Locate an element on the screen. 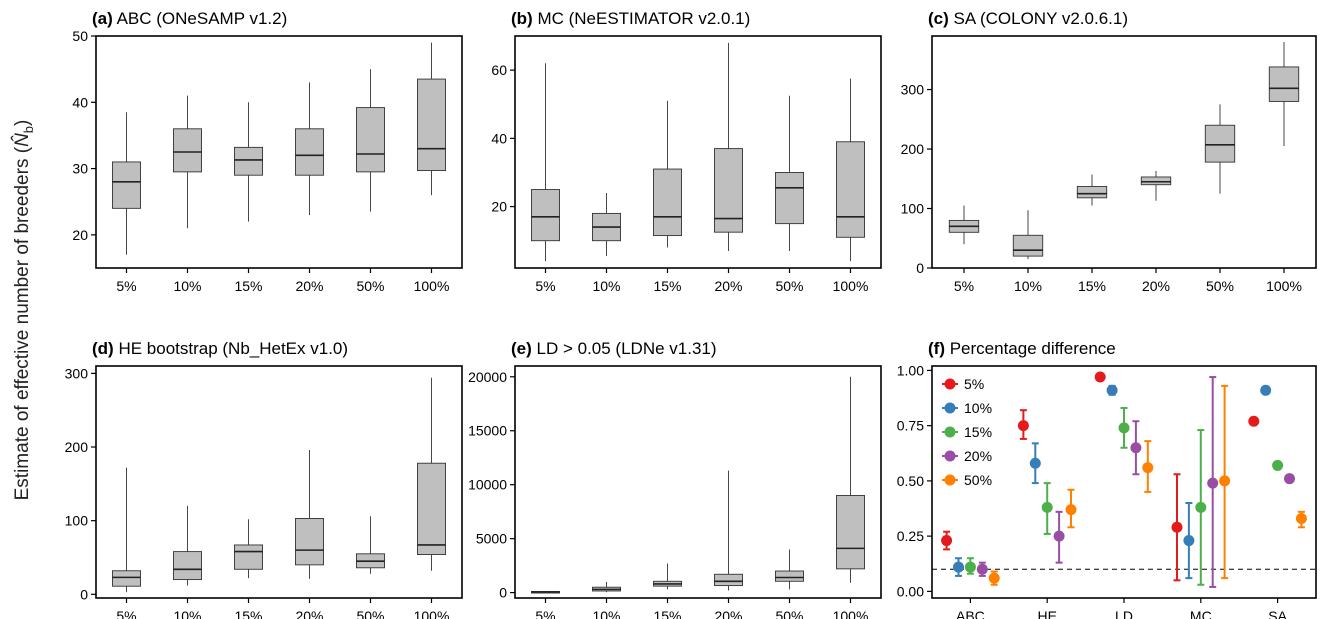 This screenshot has height=619, width=1328. legend-label: 50% is located at coordinates (978, 480).